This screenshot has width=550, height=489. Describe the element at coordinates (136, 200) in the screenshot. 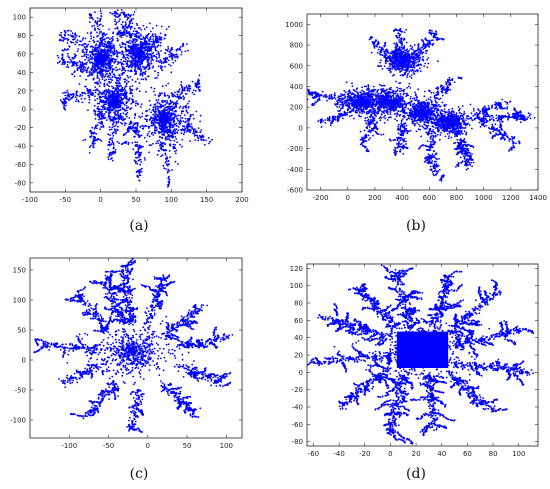

I see `x-tick-label: 50` at that location.